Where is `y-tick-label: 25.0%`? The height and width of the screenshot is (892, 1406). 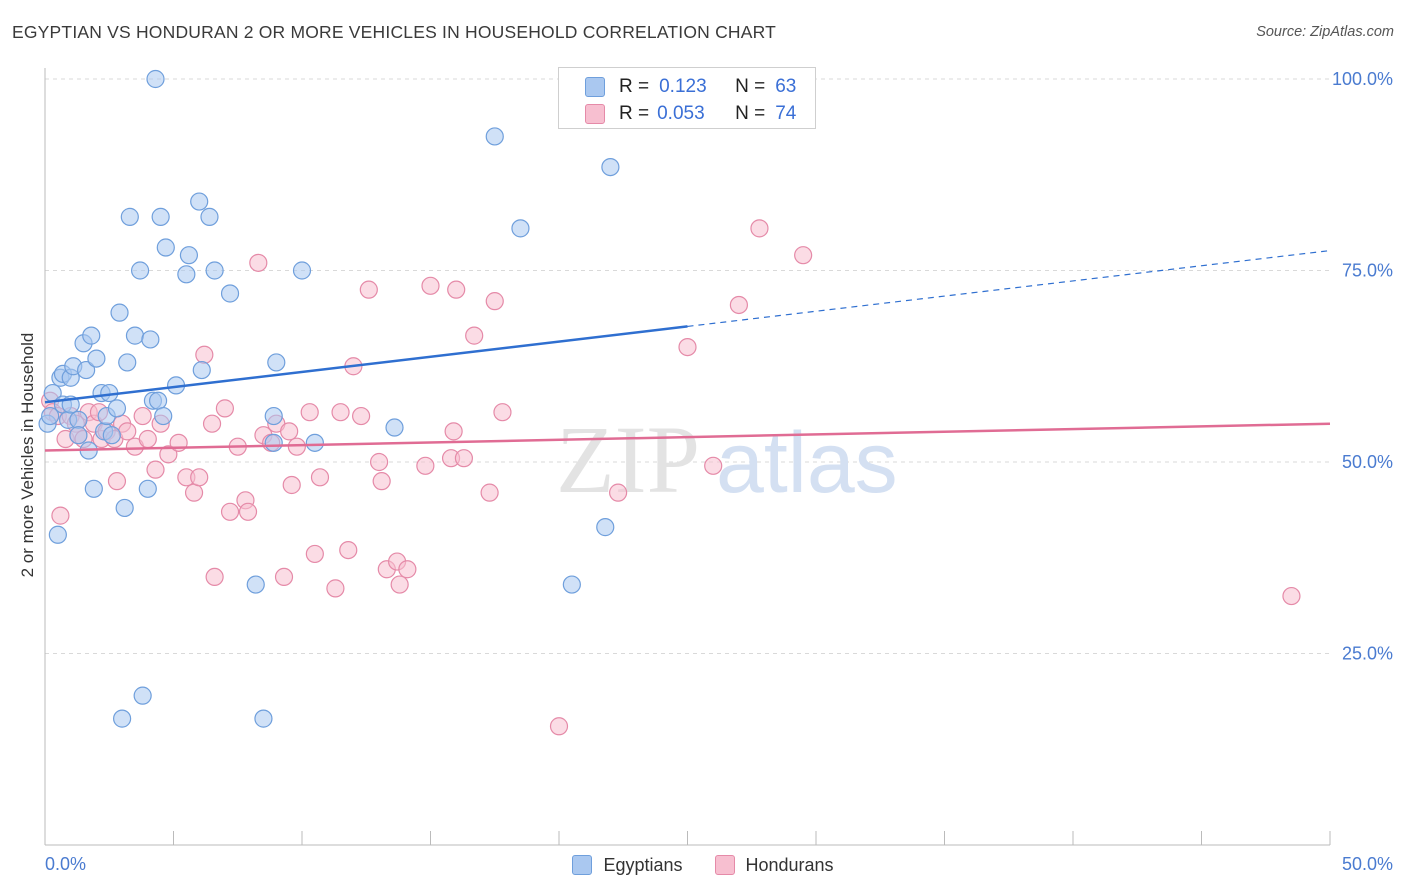 y-tick-label: 25.0% is located at coordinates (1367, 654).